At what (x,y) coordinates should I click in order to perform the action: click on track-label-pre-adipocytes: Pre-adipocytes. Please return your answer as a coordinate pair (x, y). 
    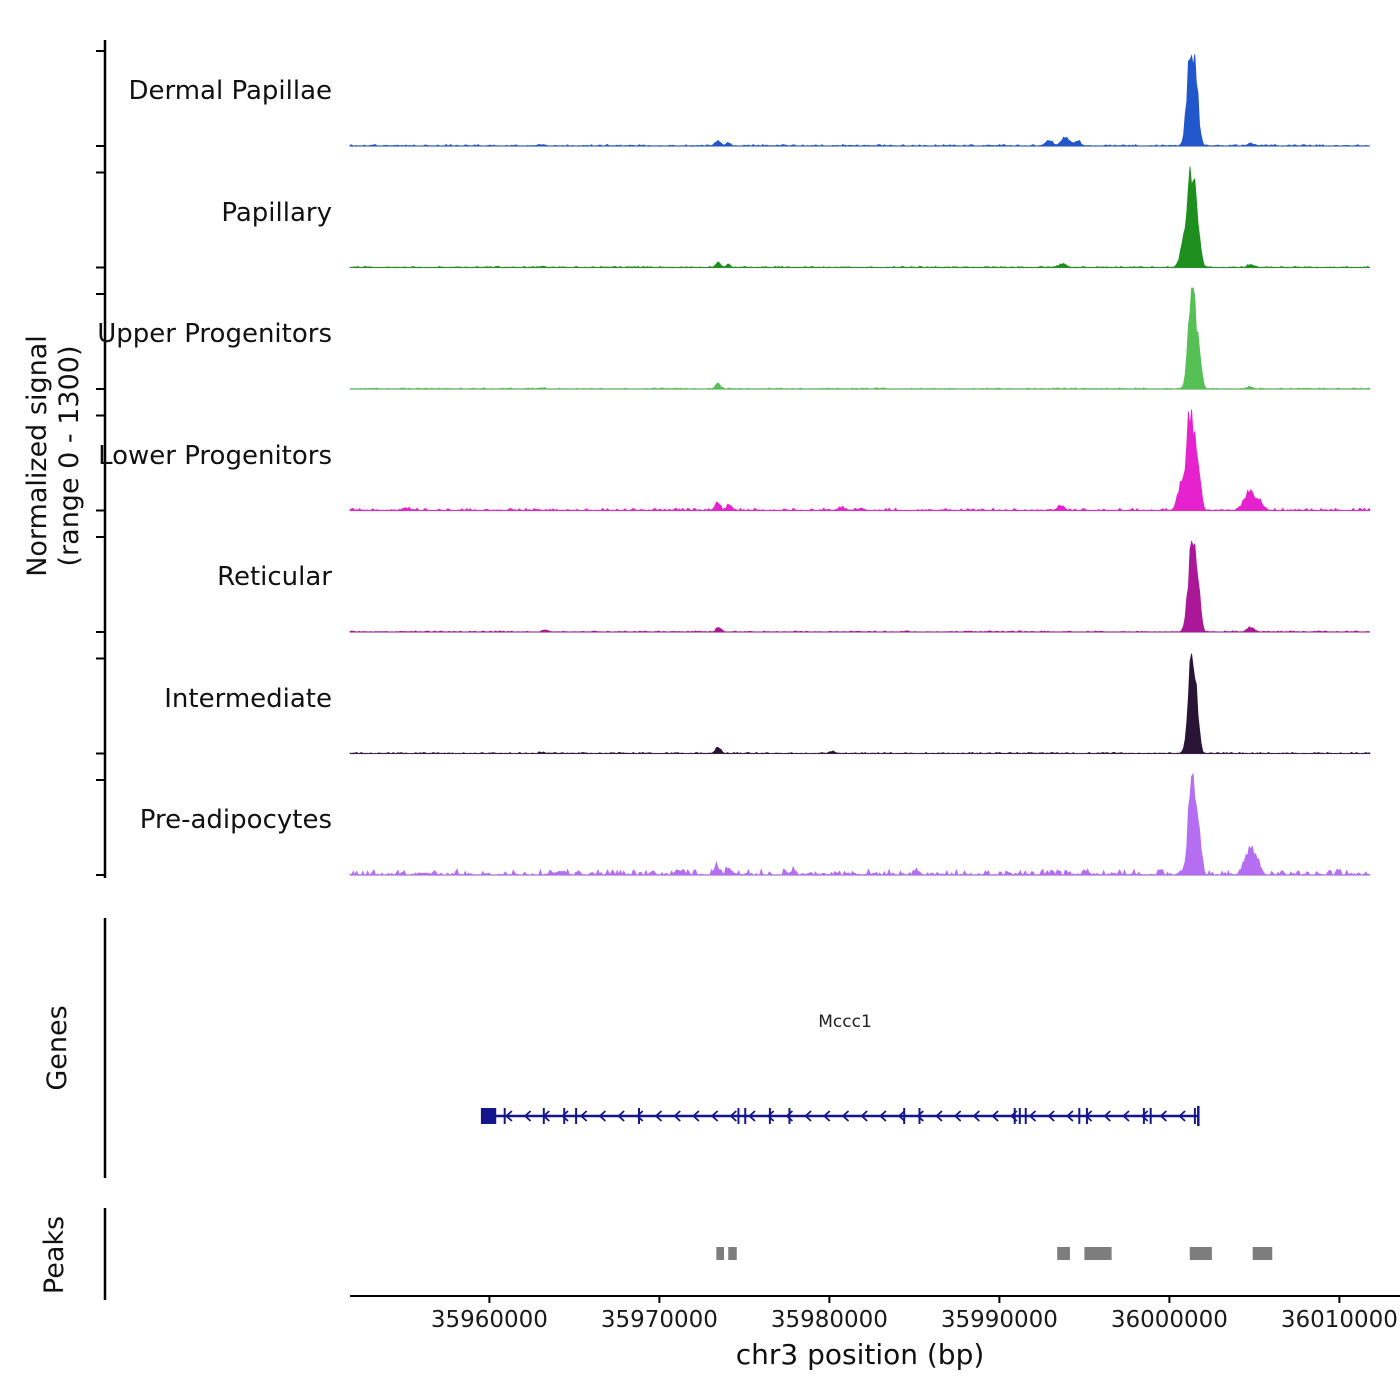
    Looking at the image, I should click on (235, 820).